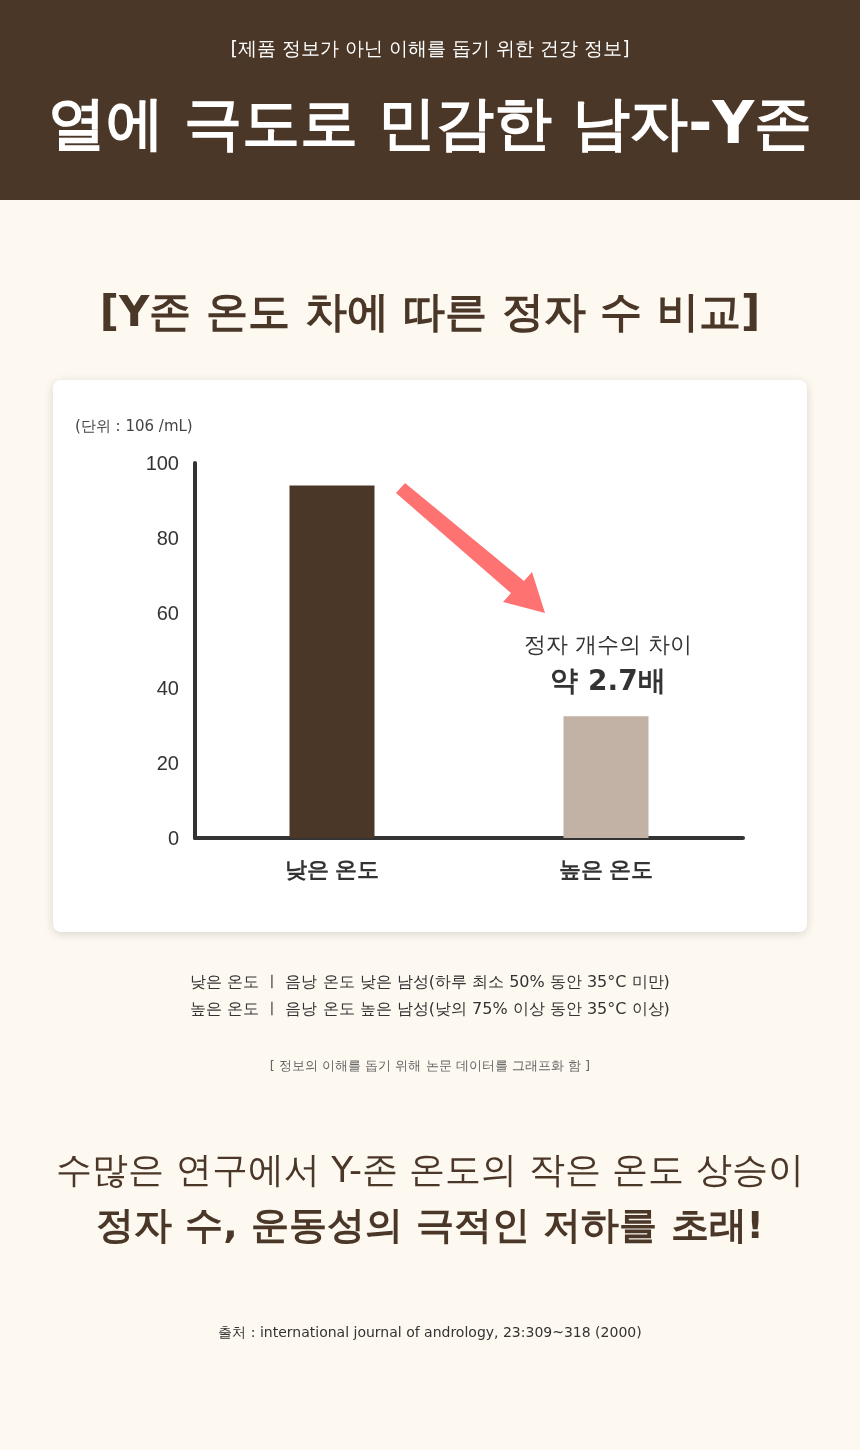  What do you see at coordinates (173, 838) in the screenshot?
I see `y-tick-label: 0` at bounding box center [173, 838].